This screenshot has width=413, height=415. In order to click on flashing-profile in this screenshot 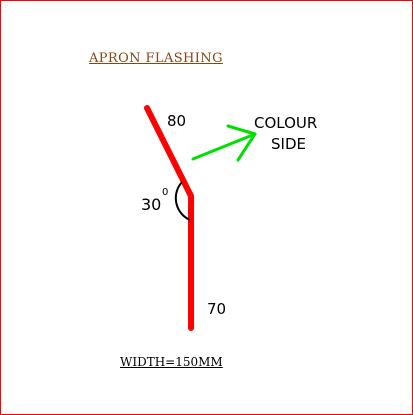, I will do `click(169, 218)`.